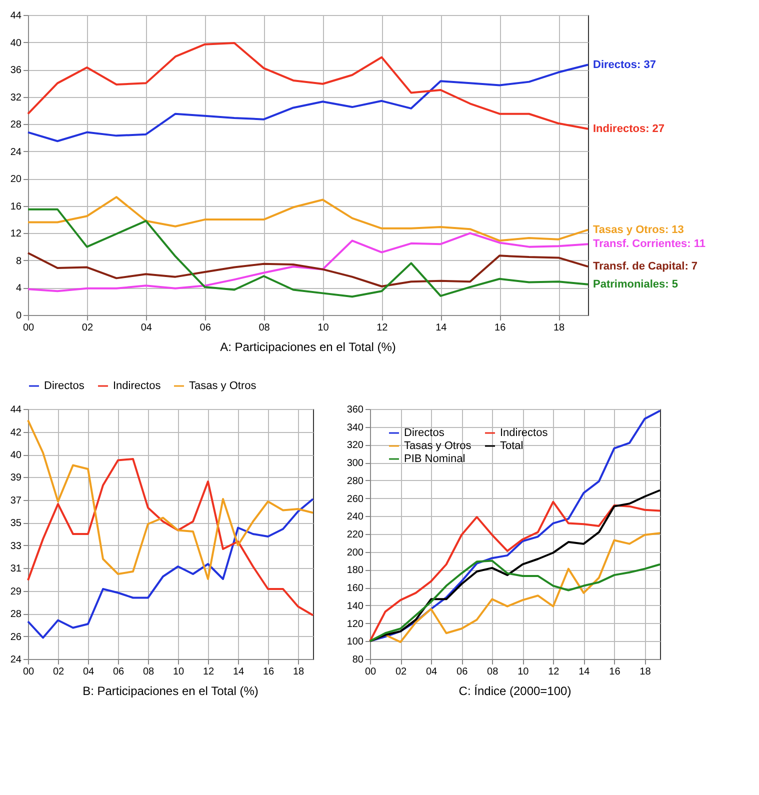  Describe the element at coordinates (435, 459) in the screenshot. I see `legend-label: PIB Nominal` at that location.